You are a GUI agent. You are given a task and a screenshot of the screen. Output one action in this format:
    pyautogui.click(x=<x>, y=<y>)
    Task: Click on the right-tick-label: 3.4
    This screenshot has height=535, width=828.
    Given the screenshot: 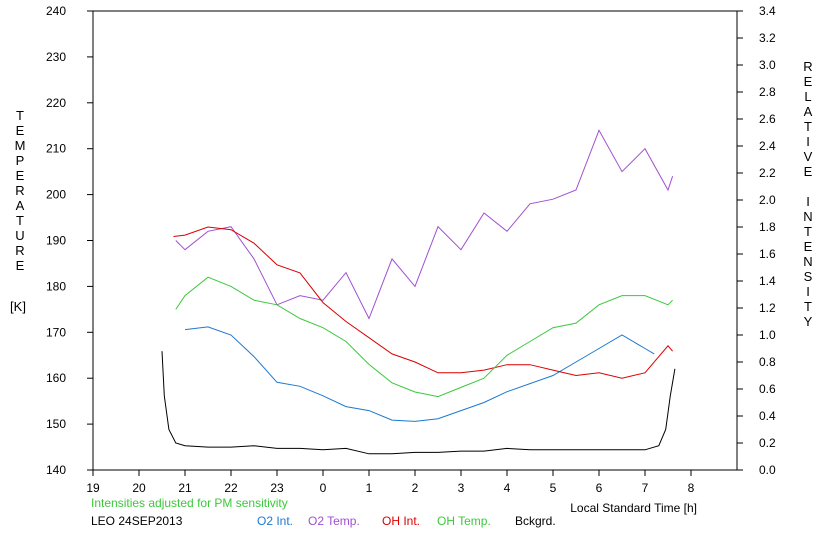 What is the action you would take?
    pyautogui.click(x=767, y=11)
    